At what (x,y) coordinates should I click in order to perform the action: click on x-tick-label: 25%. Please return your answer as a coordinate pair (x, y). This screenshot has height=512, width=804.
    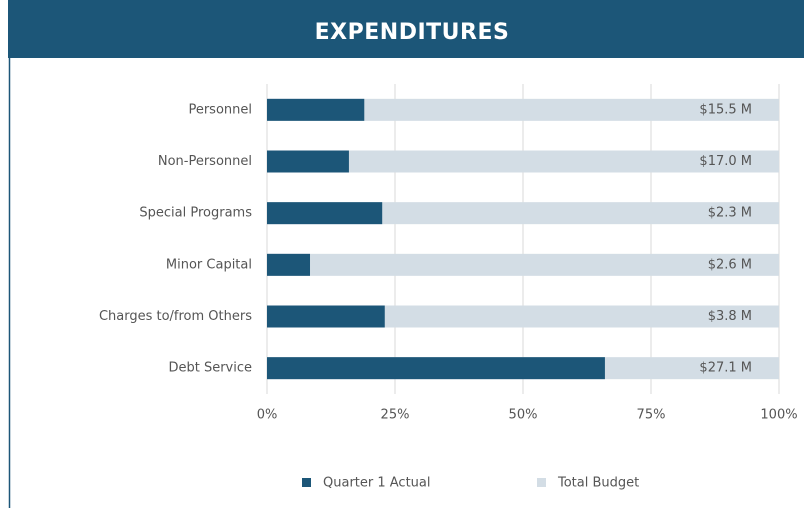
    Looking at the image, I should click on (395, 415).